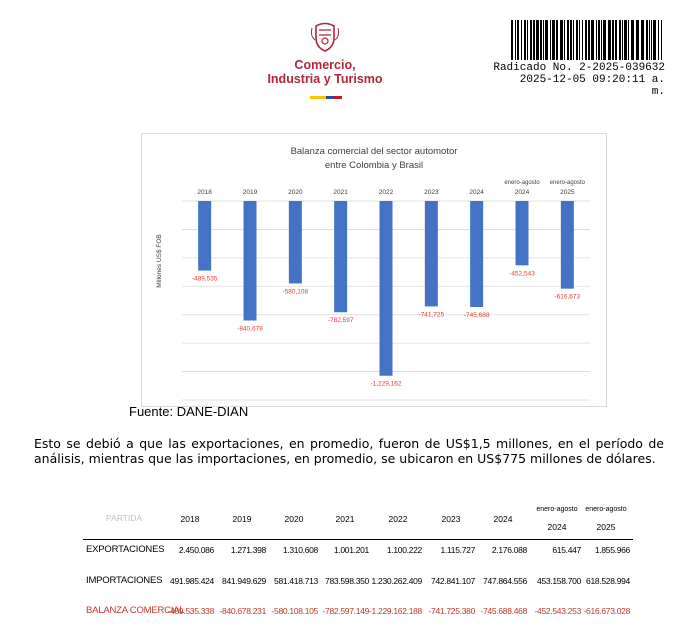  I want to click on table-row-label: EXPORTACIONES, so click(125, 549).